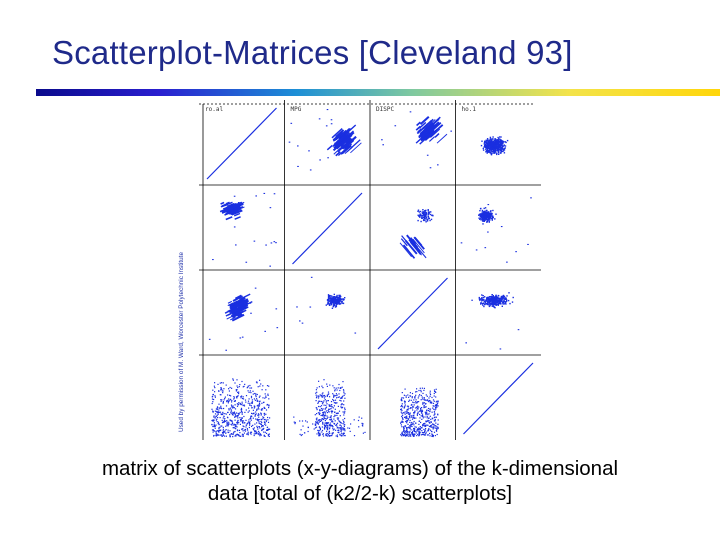 Image resolution: width=720 pixels, height=540 pixels. Describe the element at coordinates (412, 313) in the screenshot. I see `scatter-cell-r3-c3` at that location.